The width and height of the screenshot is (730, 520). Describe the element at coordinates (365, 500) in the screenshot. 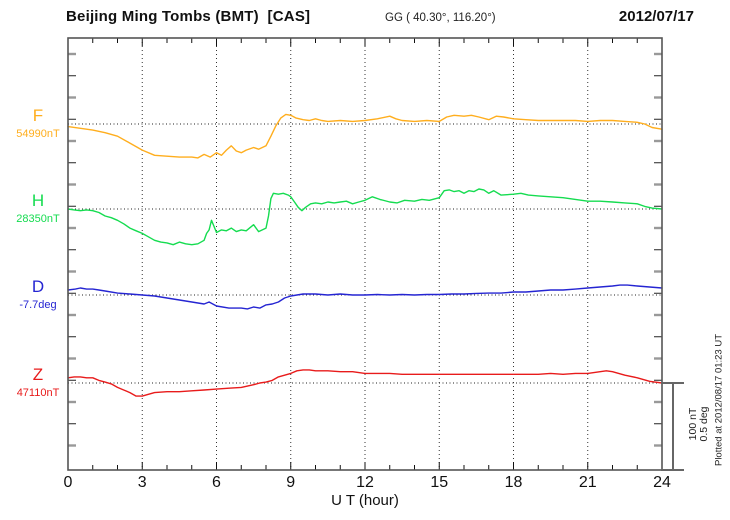

I see `x-axis-title: U T (hour)` at that location.